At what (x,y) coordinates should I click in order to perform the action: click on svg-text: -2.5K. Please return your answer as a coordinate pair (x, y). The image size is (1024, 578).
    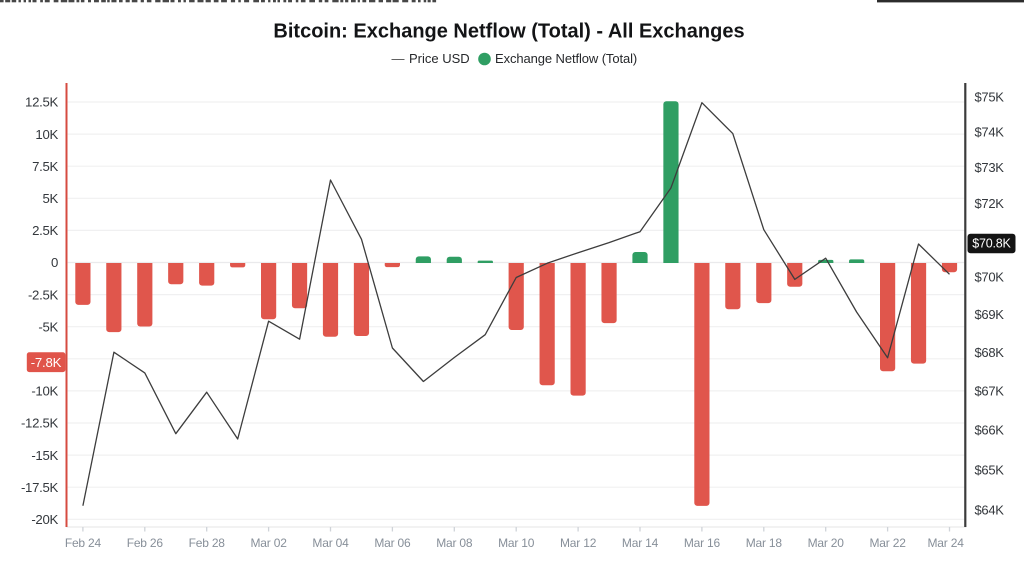
    Looking at the image, I should click on (43, 294).